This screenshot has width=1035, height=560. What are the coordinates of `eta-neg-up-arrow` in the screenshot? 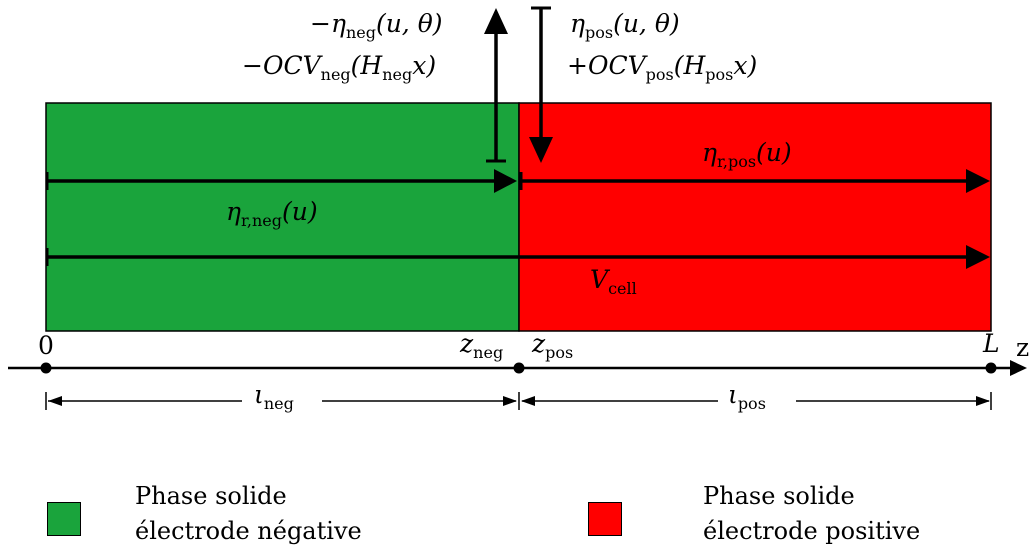 It's located at (496, 85).